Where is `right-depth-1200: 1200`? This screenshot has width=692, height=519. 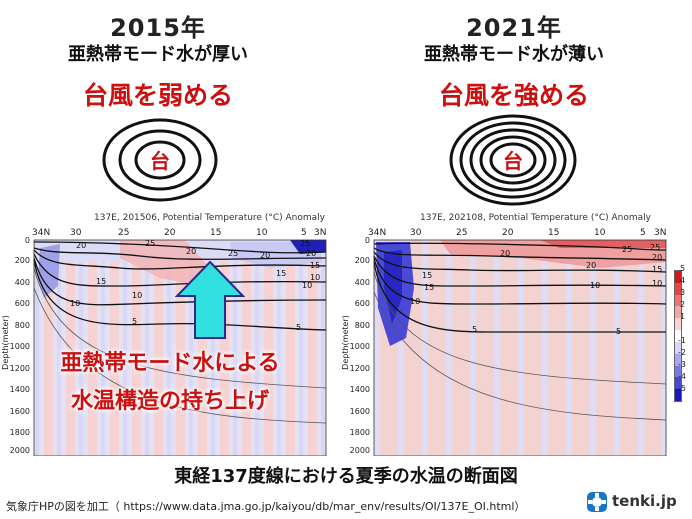 right-depth-1200: 1200 is located at coordinates (359, 368).